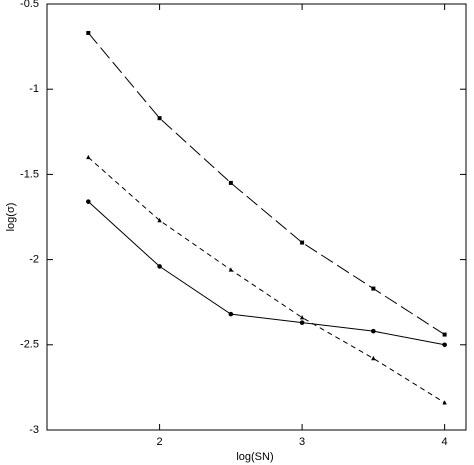 This screenshot has width=474, height=465. What do you see at coordinates (29, 345) in the screenshot?
I see `y-tick-label: -2.5` at bounding box center [29, 345].